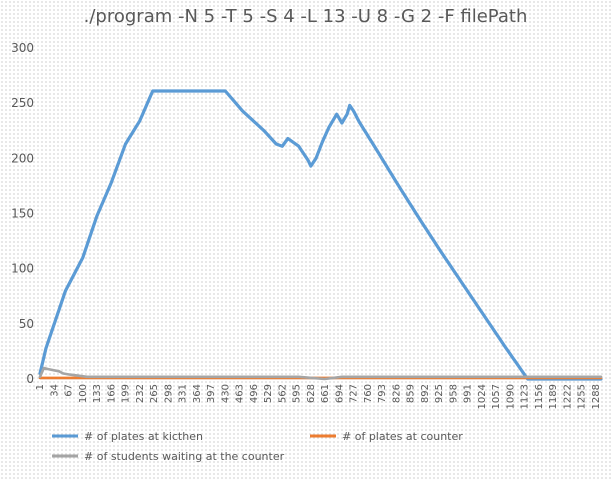 Image resolution: width=611 pixels, height=479 pixels. What do you see at coordinates (30, 379) in the screenshot?
I see `y-tick-label: 0` at bounding box center [30, 379].